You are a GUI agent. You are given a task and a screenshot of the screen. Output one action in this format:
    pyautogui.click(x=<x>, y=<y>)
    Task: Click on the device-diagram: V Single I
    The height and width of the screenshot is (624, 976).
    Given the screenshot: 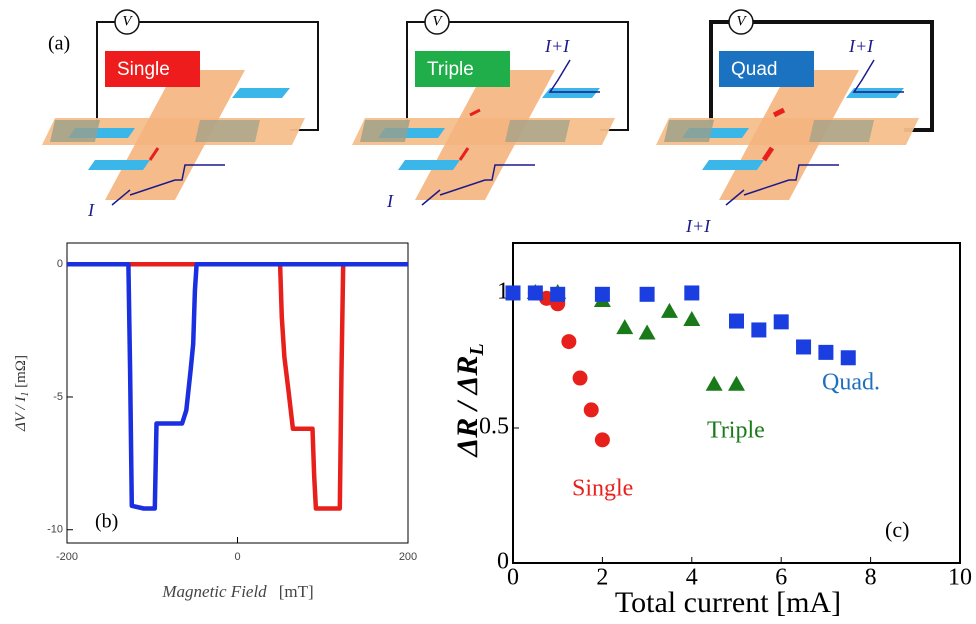 What is the action you would take?
    pyautogui.click(x=180, y=114)
    